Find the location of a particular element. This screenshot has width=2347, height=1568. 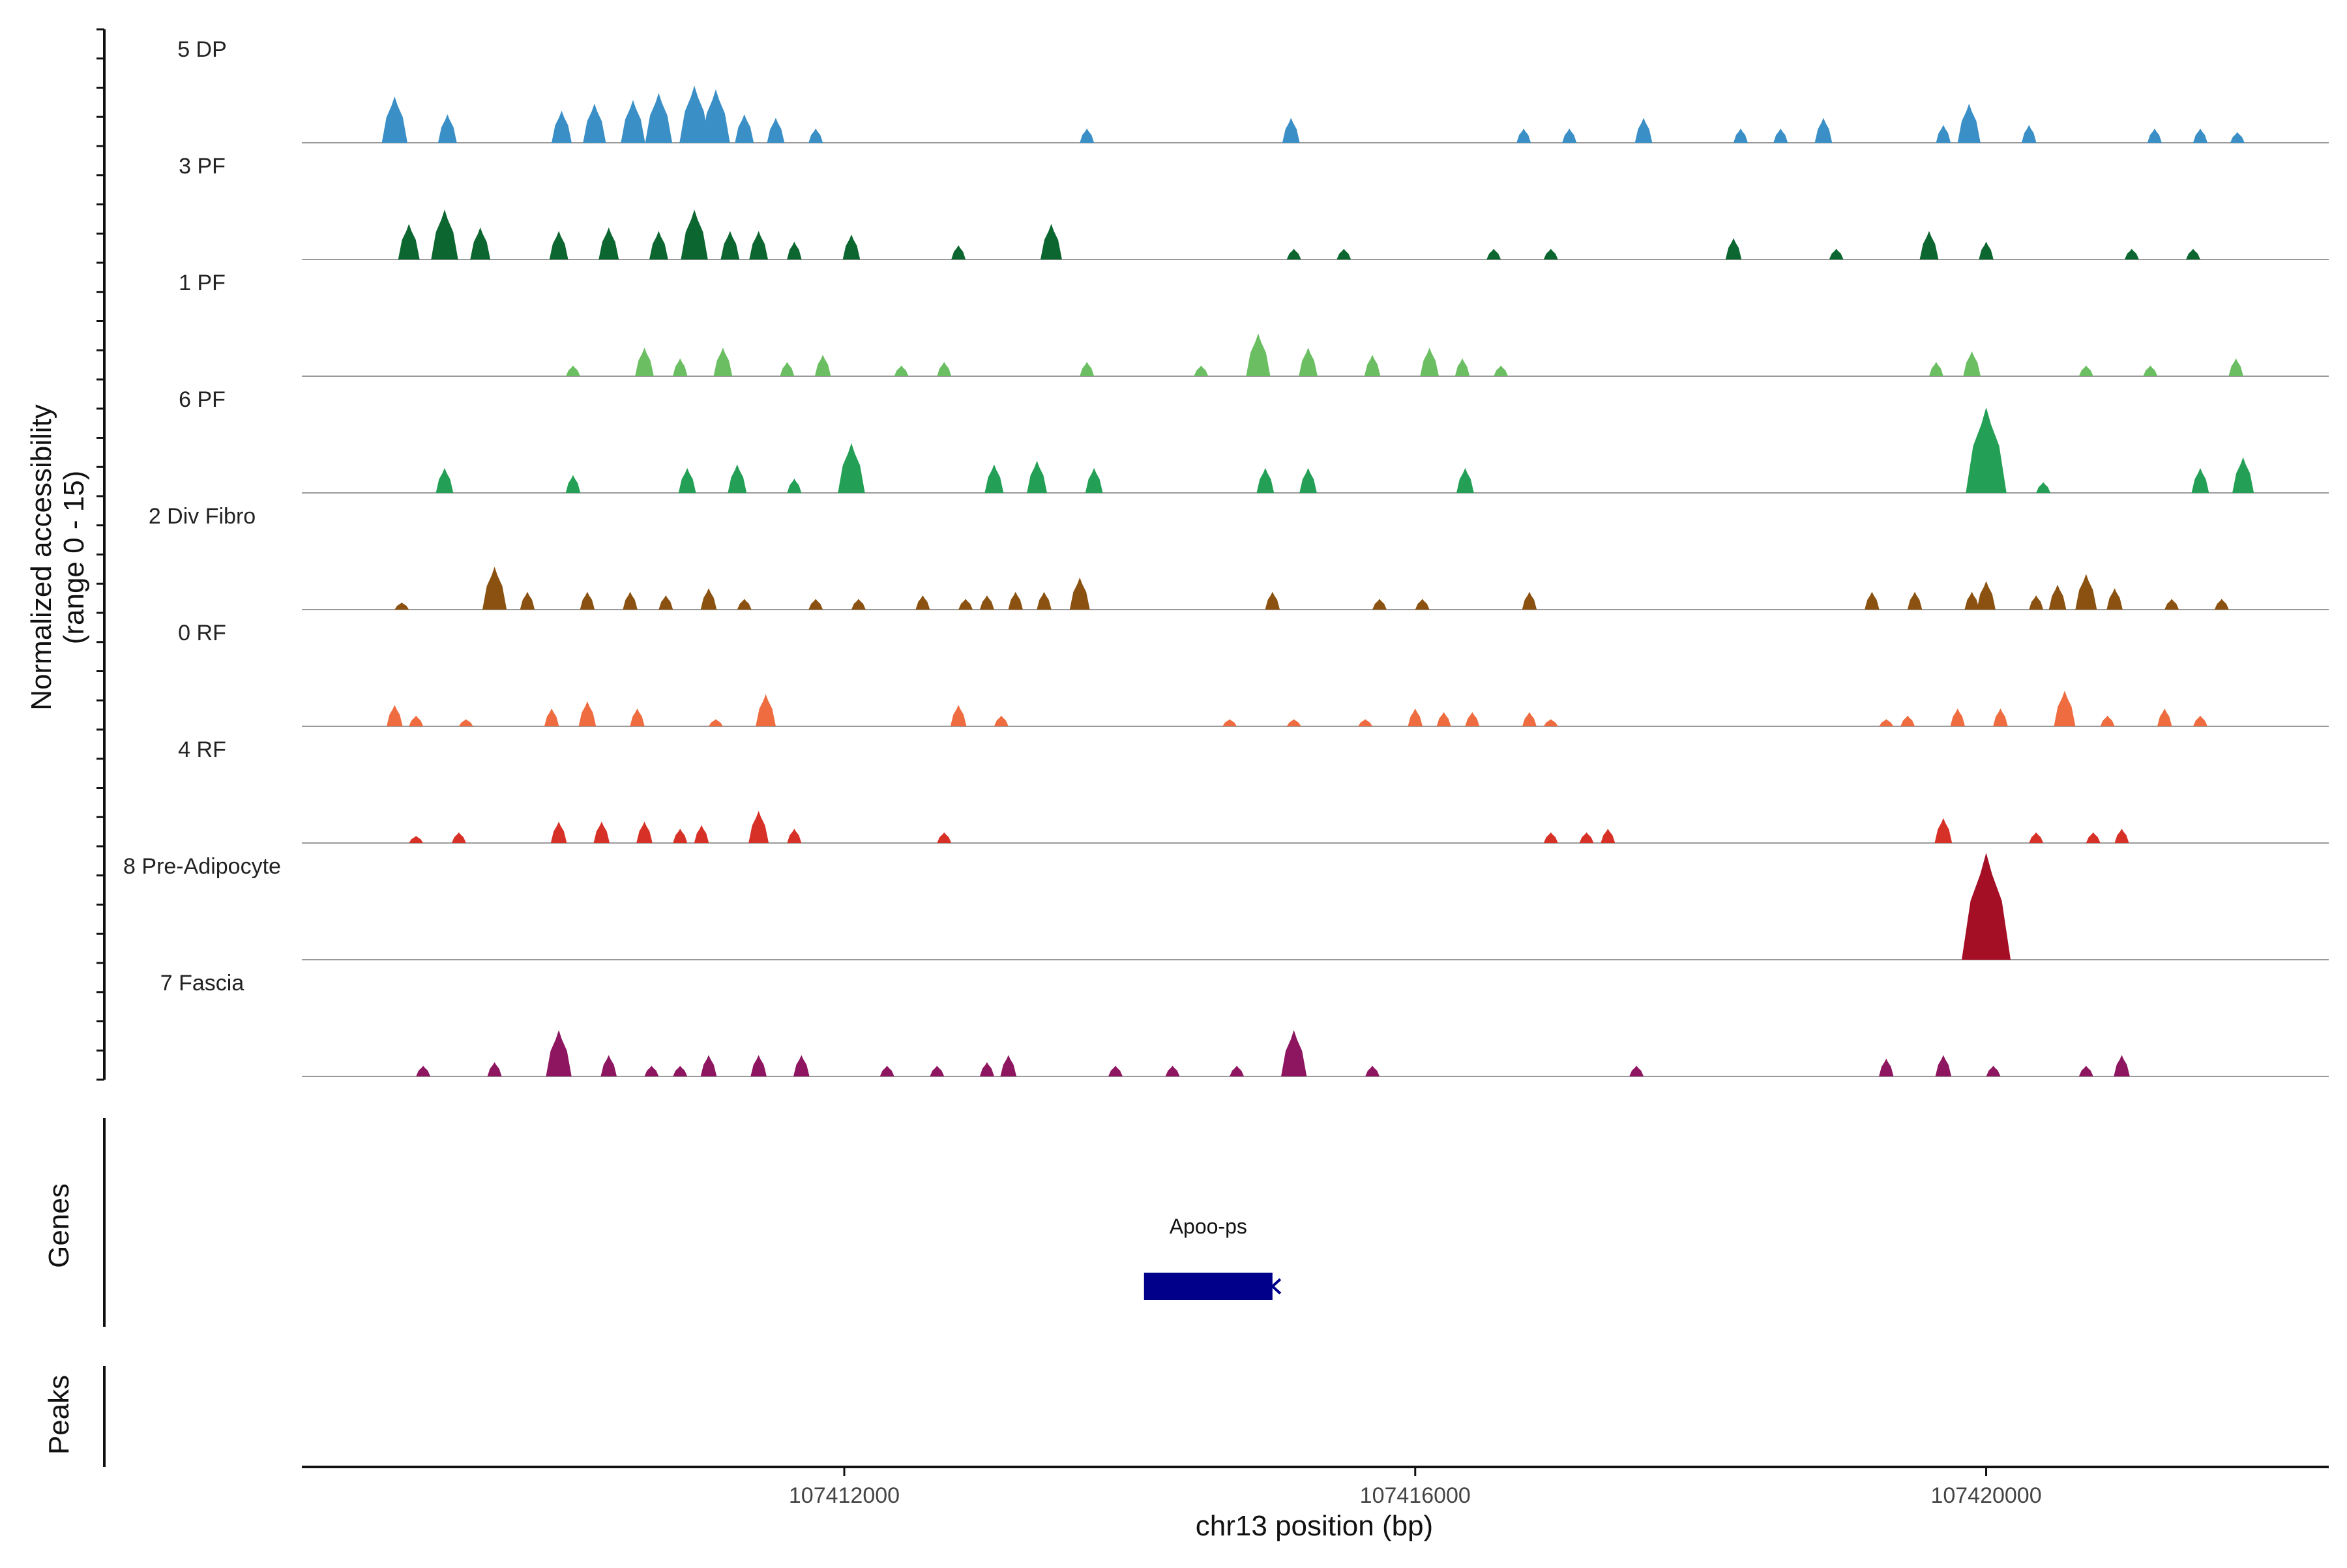

x-tick-label: 107412000 is located at coordinates (844, 1495).